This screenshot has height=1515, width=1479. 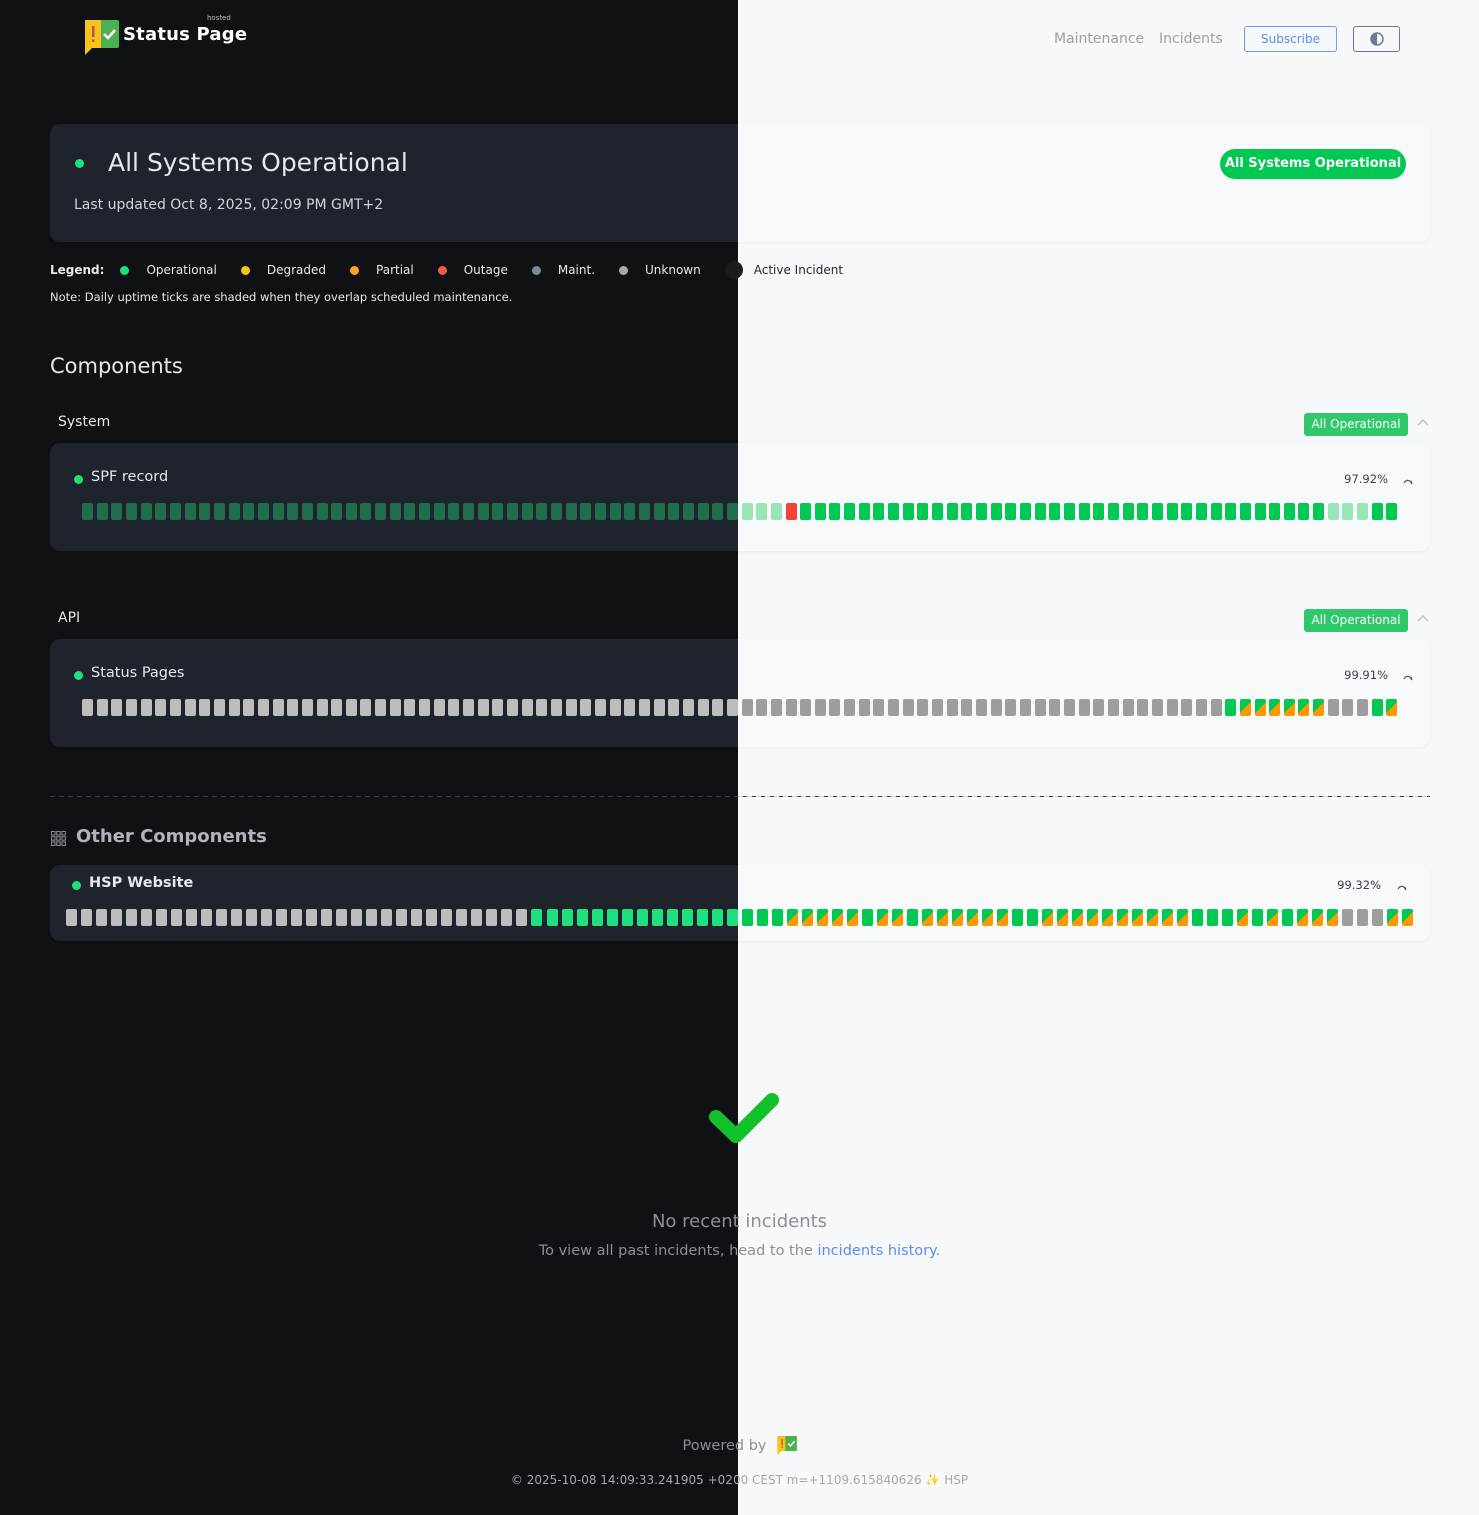 I want to click on subscribe-button: Subscribe, so click(x=1290, y=39).